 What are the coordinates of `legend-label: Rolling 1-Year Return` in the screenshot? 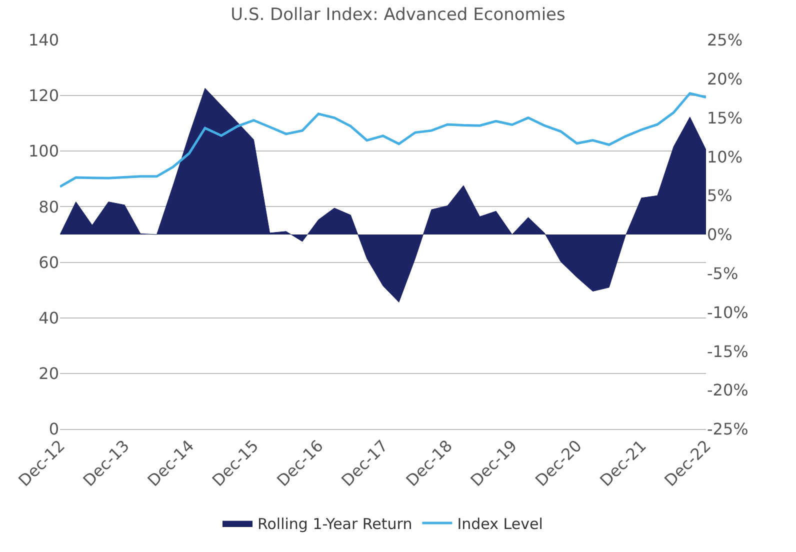 It's located at (335, 523).